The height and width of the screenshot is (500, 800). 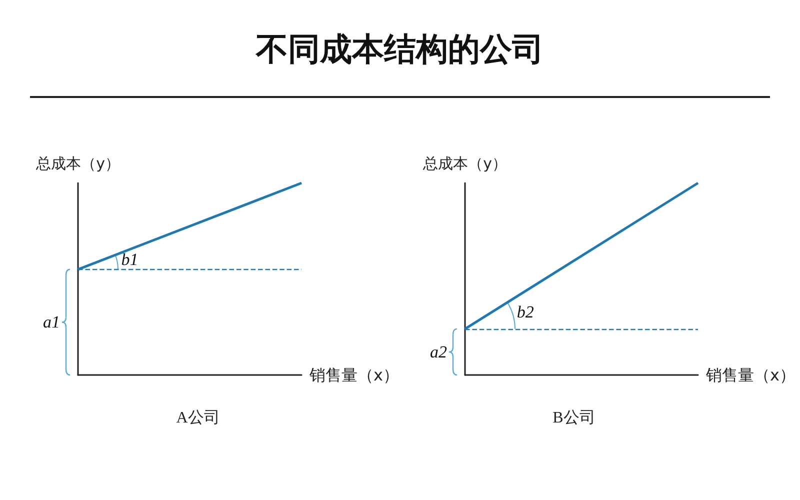 I want to click on chart-title: 不同成本结构的公司, so click(x=399, y=49).